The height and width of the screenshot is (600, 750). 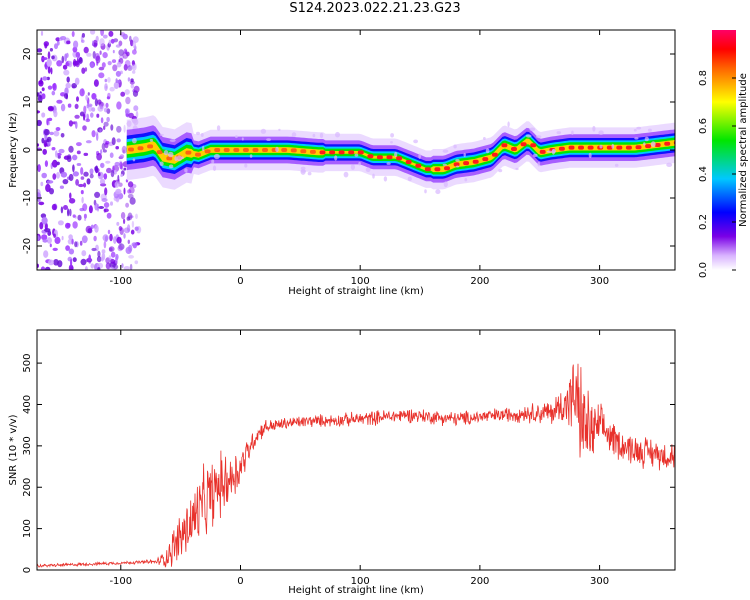 I want to click on y-tick-label: 10, so click(x=27, y=102).